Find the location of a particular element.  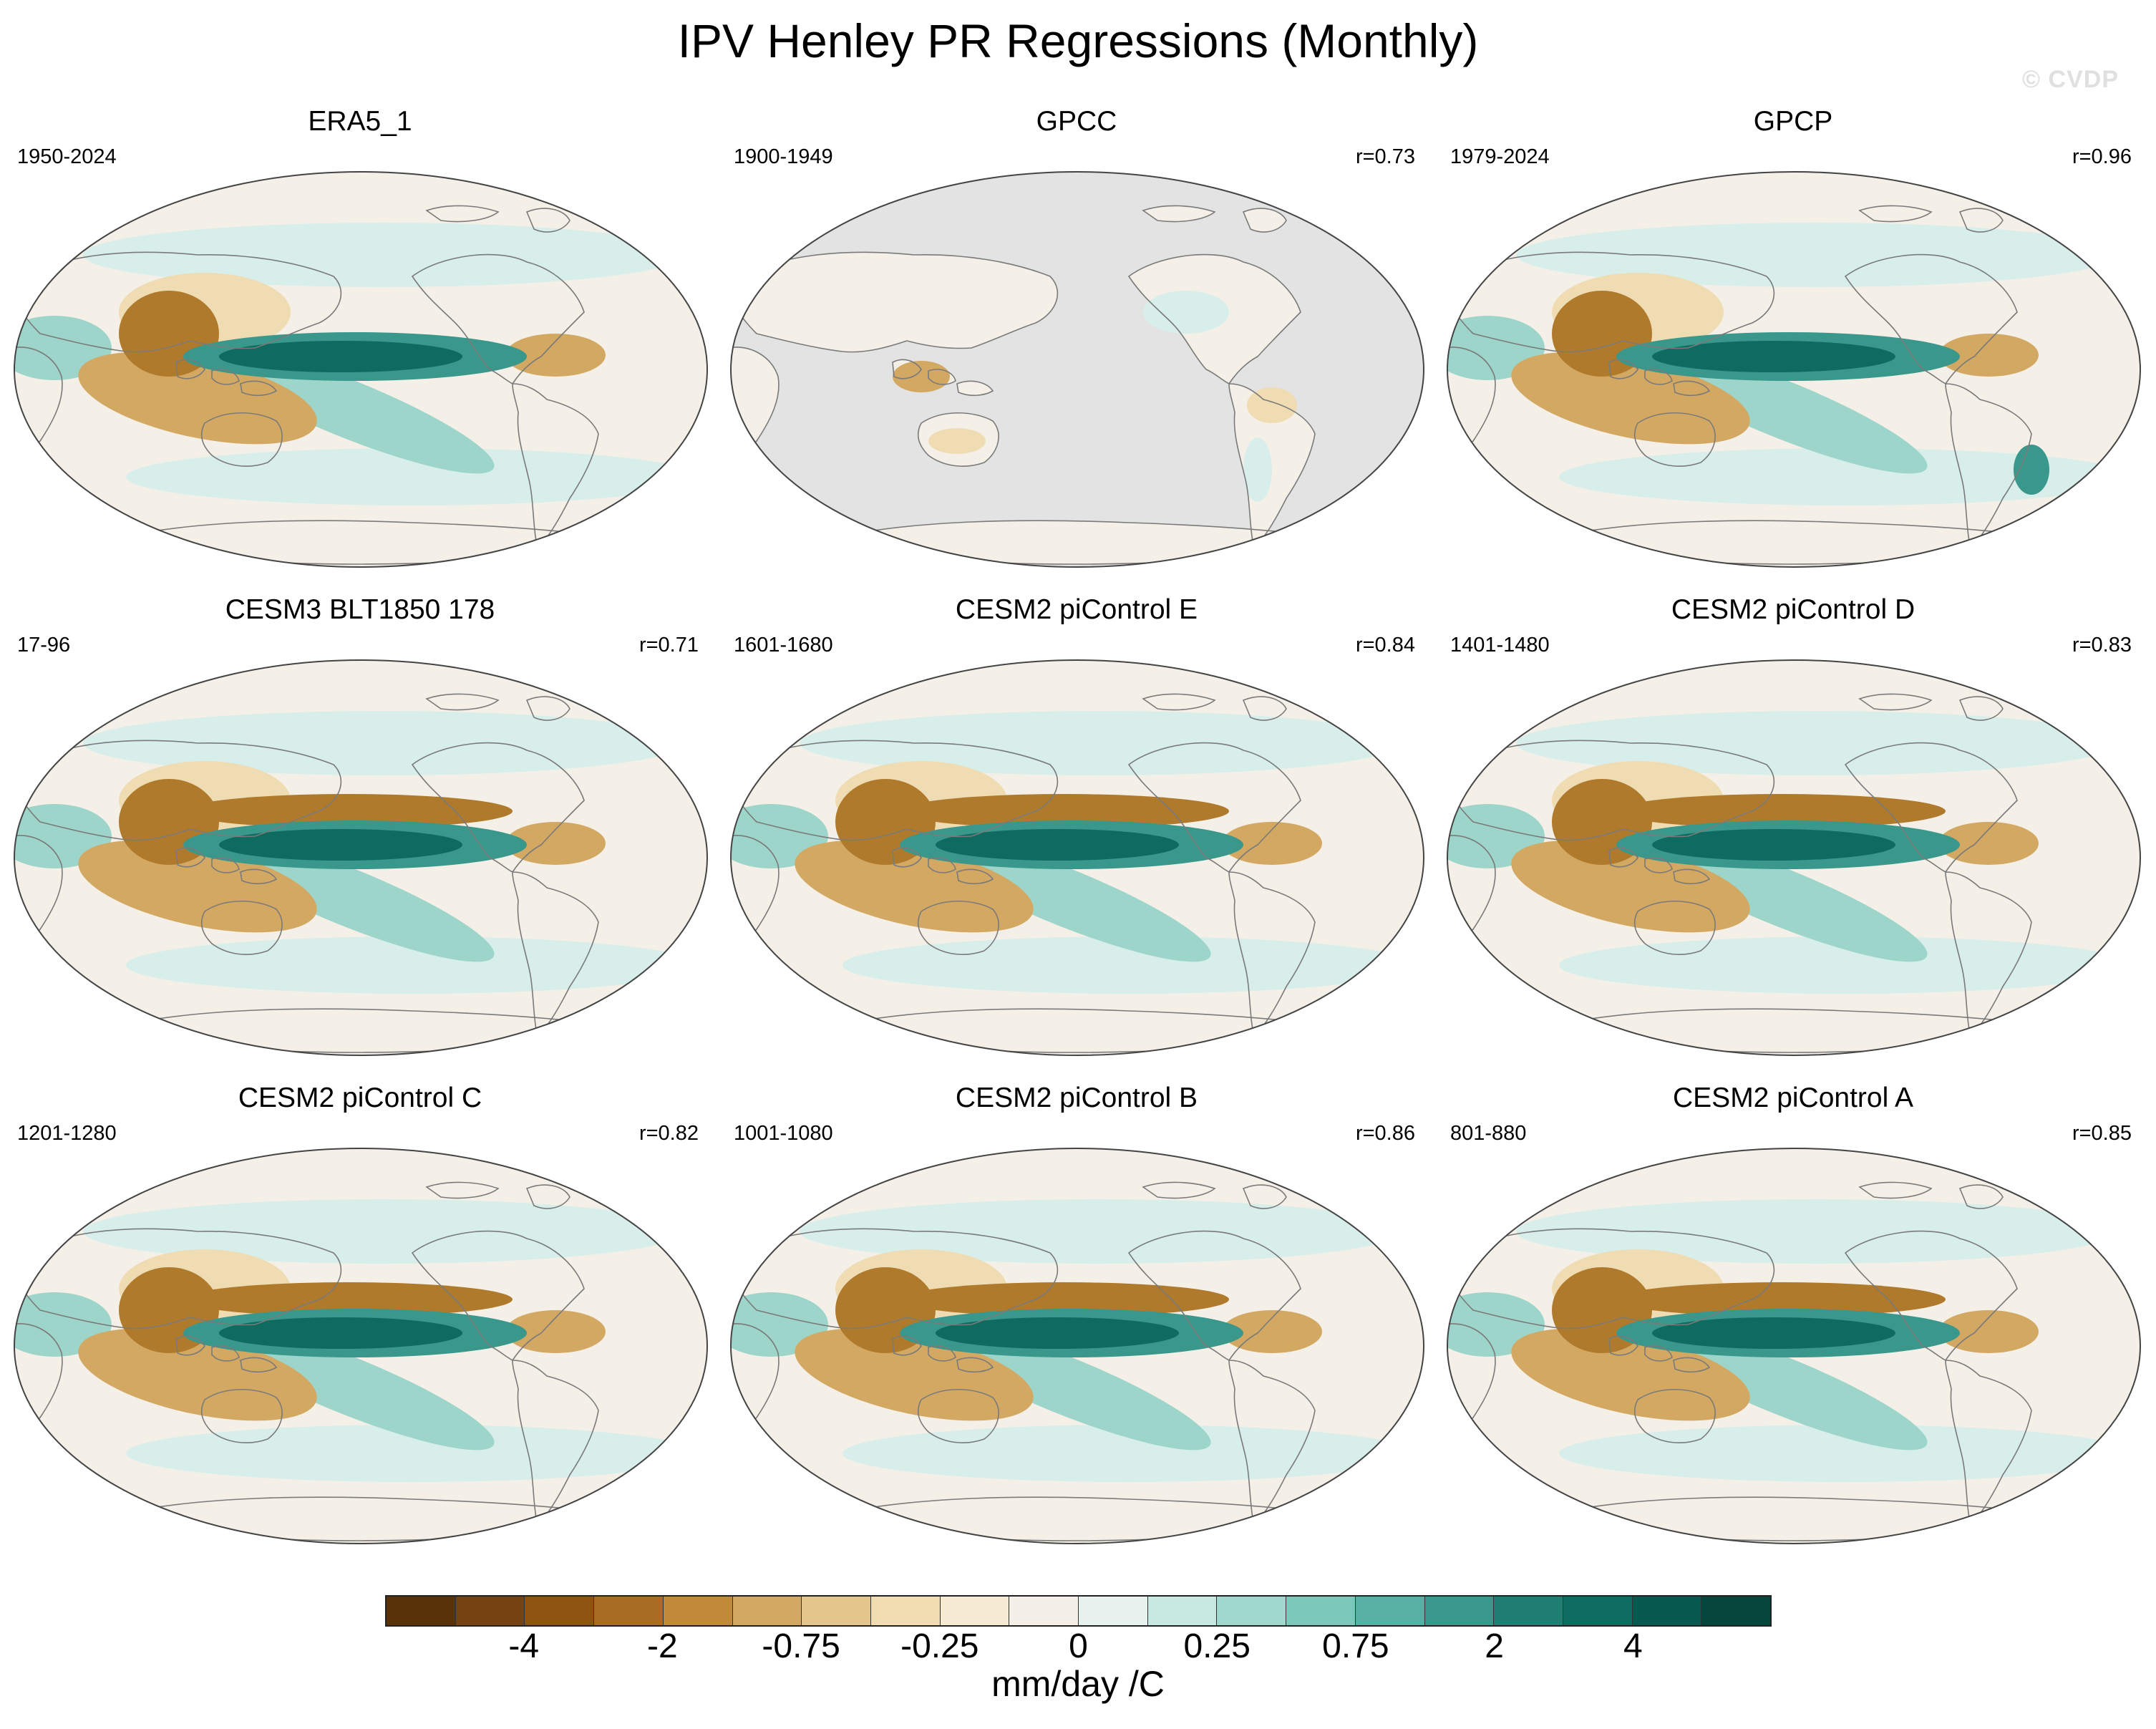

missing-data-fill is located at coordinates (1077, 369).